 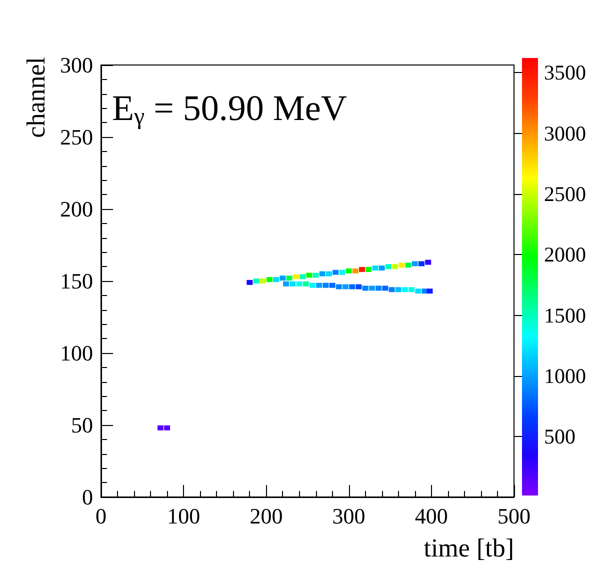 What do you see at coordinates (76, 137) in the screenshot?
I see `y-tick-label: 250` at bounding box center [76, 137].